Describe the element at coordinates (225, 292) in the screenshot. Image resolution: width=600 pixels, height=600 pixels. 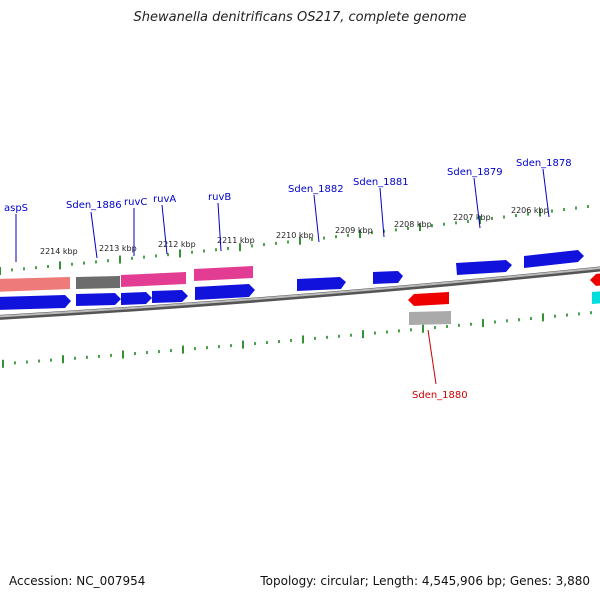
I see `gene-block-ruvb-forward` at that location.